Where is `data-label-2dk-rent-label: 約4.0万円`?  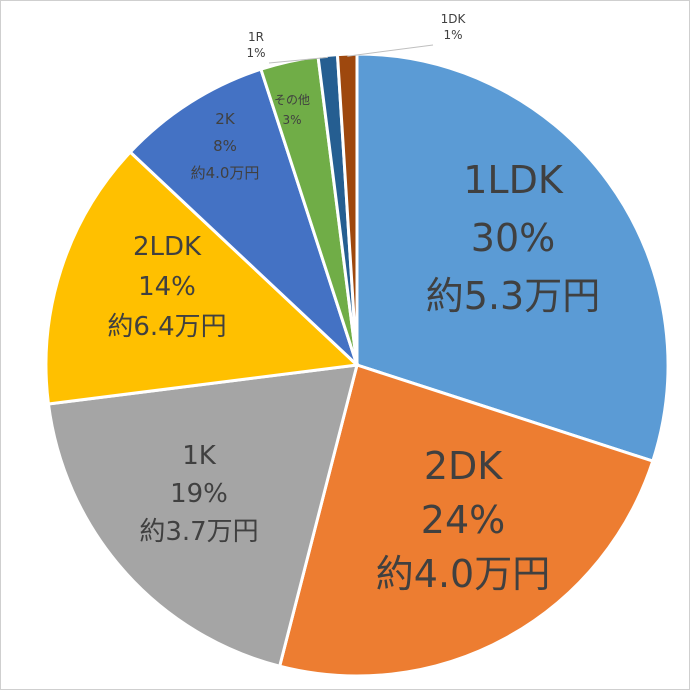
data-label-2dk-rent-label: 約4.0万円 is located at coordinates (463, 574).